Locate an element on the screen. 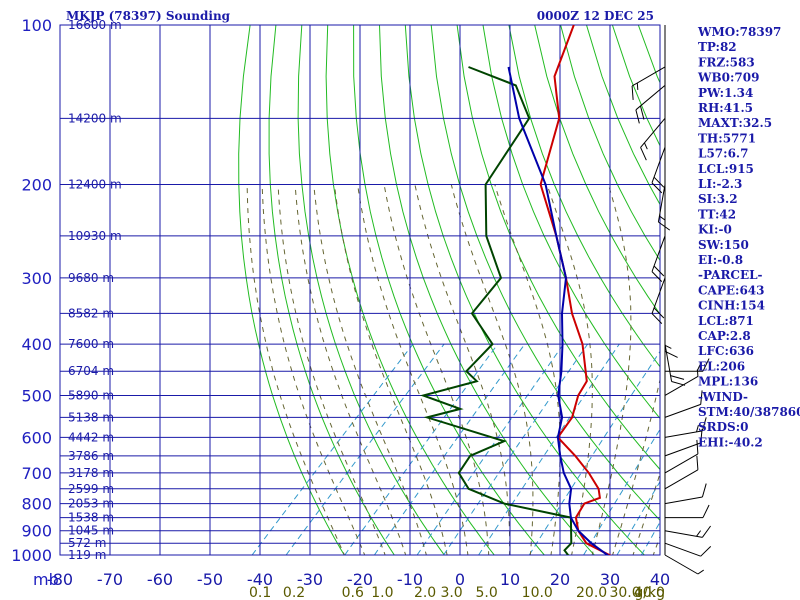  index-line: -PARCEL- is located at coordinates (730, 275).